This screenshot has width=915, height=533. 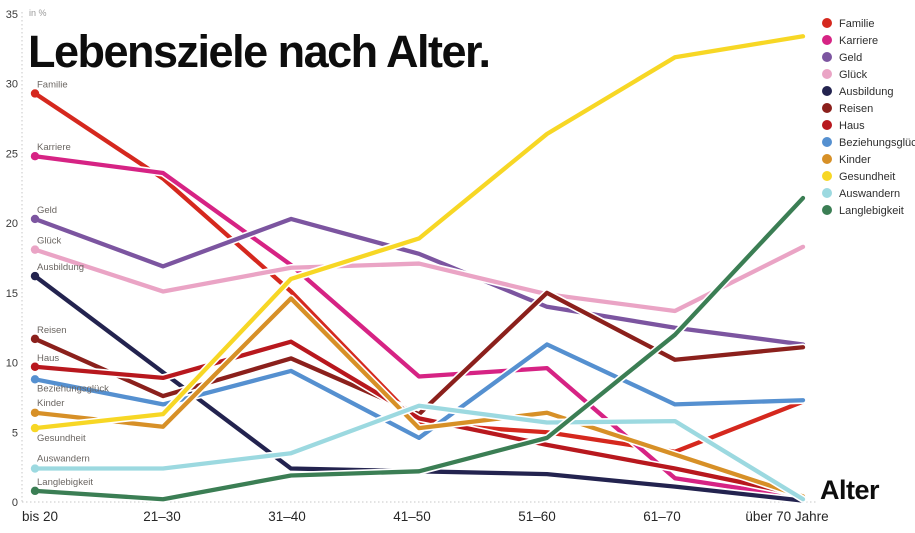 What do you see at coordinates (12, 364) in the screenshot?
I see `y-tick-label: 10` at bounding box center [12, 364].